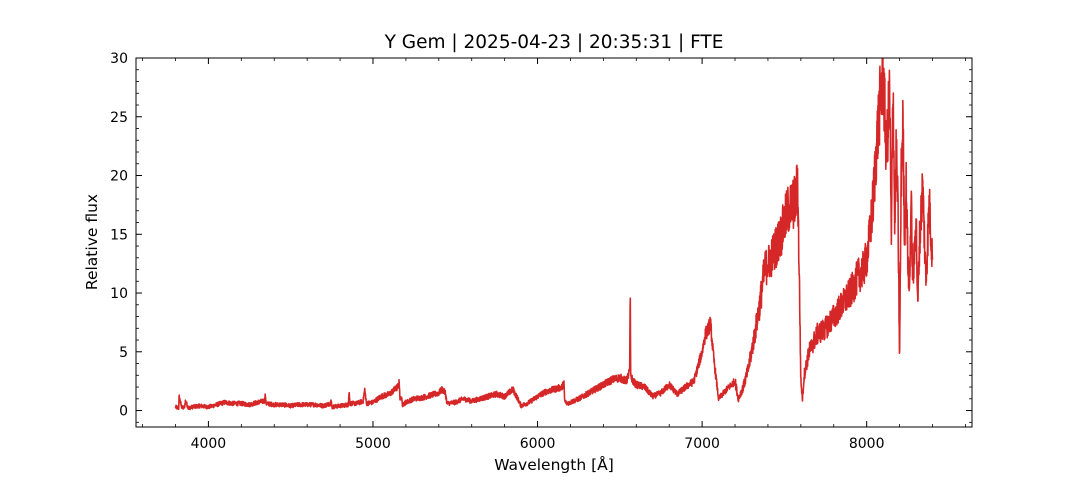 The image size is (1080, 480). I want to click on chart-title: Y Gem | 2025-04-23 | 20:35:31 | FTE, so click(554, 42).